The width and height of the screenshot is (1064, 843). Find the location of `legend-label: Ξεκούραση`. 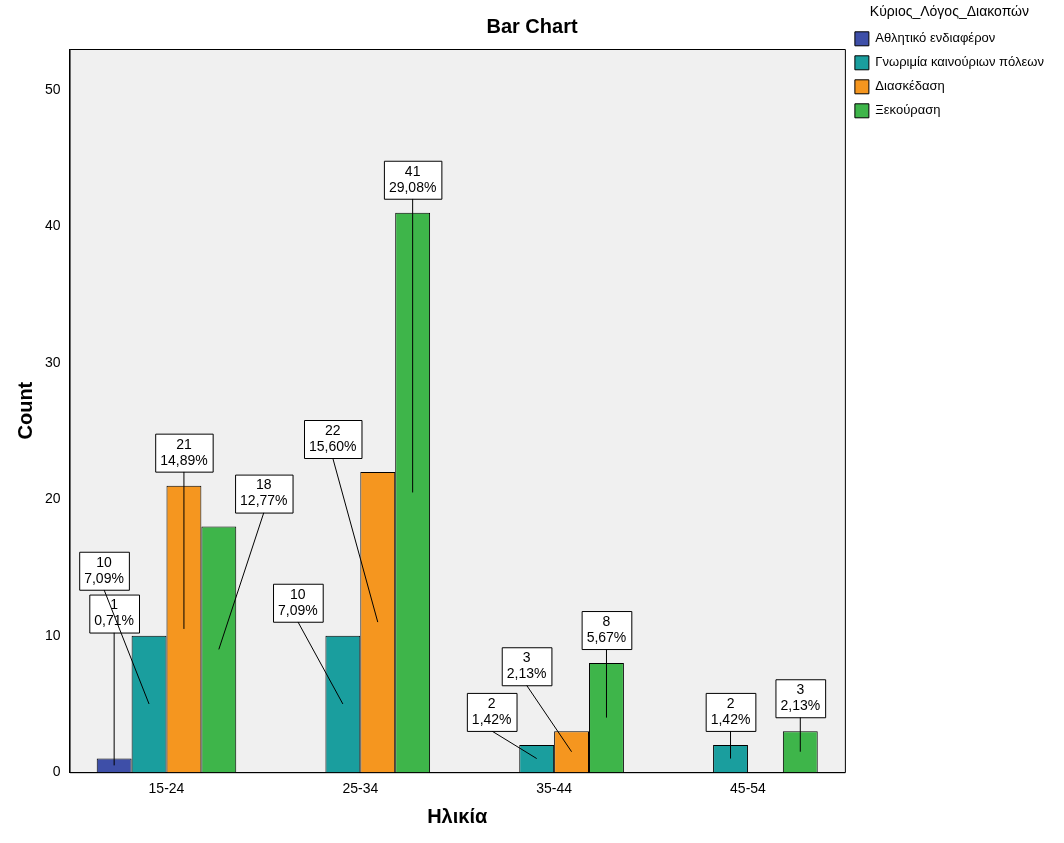

legend-label: Ξεκούραση is located at coordinates (908, 110).